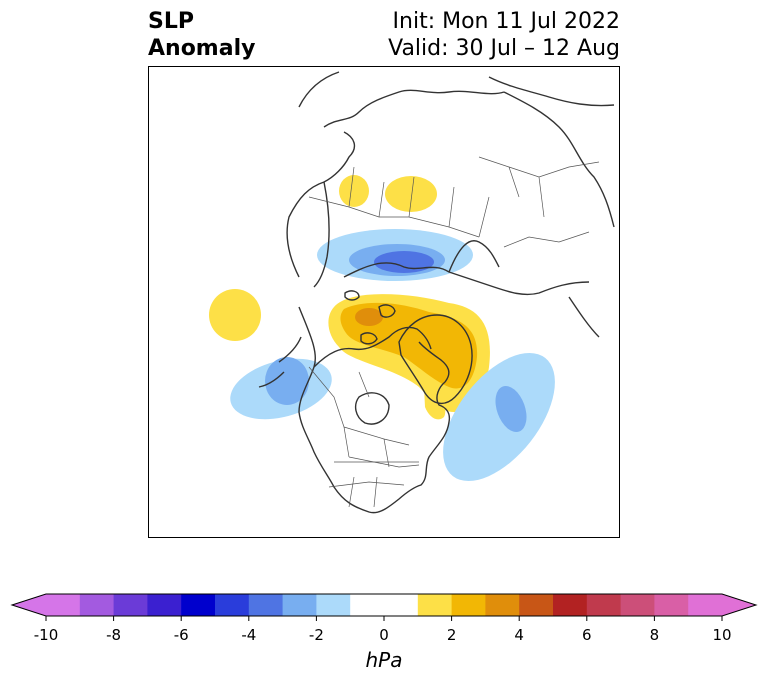 The image size is (768, 684). What do you see at coordinates (519, 635) in the screenshot?
I see `colorbar-tick-label: 4` at bounding box center [519, 635].